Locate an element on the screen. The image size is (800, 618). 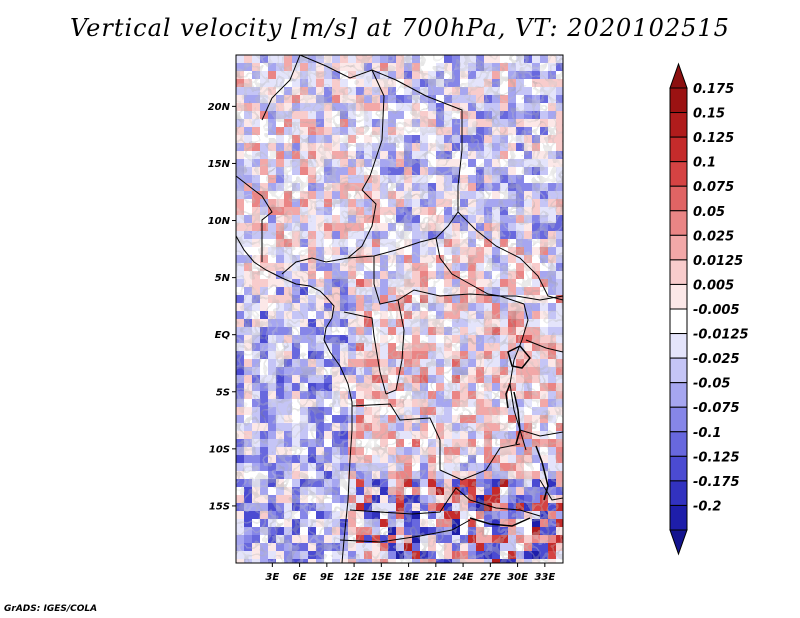
lat-tick-label: 5S is located at coordinates (223, 392).